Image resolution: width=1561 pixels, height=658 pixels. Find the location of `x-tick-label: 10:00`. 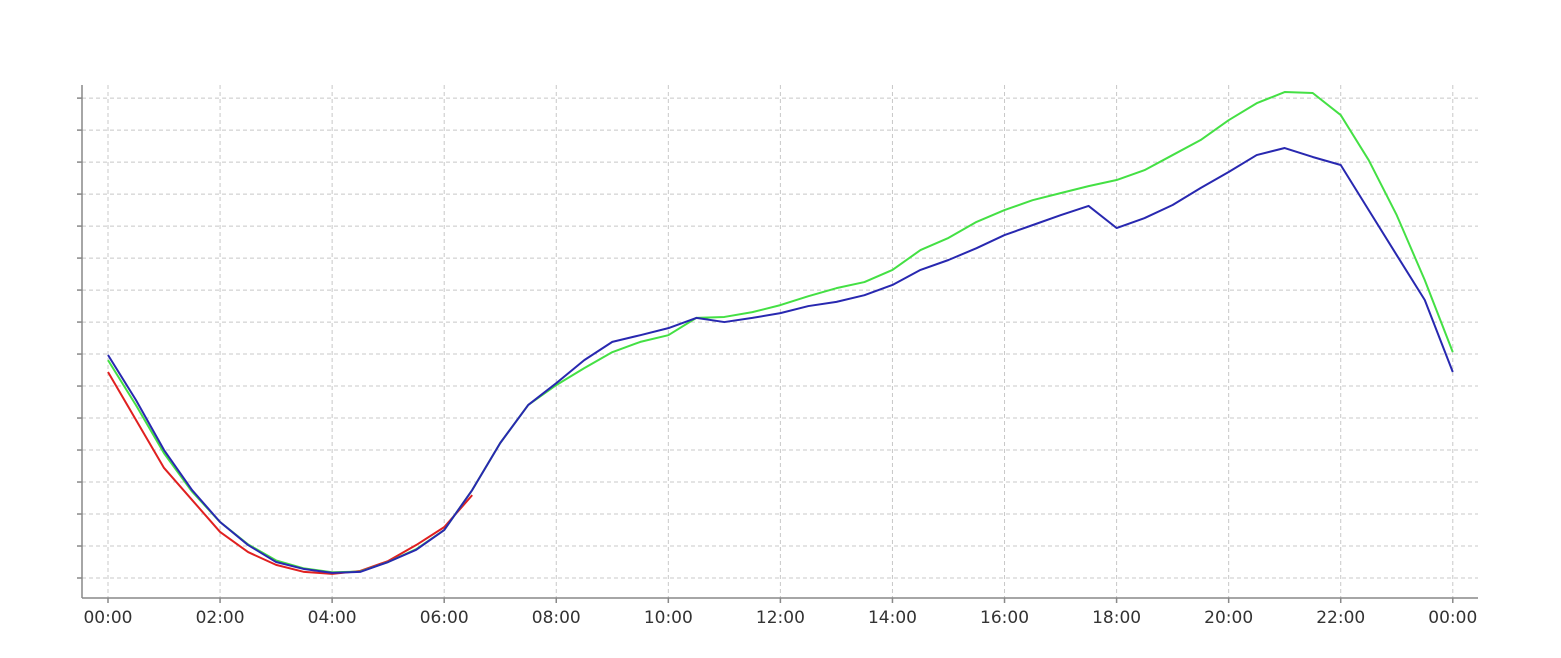

x-tick-label: 10:00 is located at coordinates (668, 618).